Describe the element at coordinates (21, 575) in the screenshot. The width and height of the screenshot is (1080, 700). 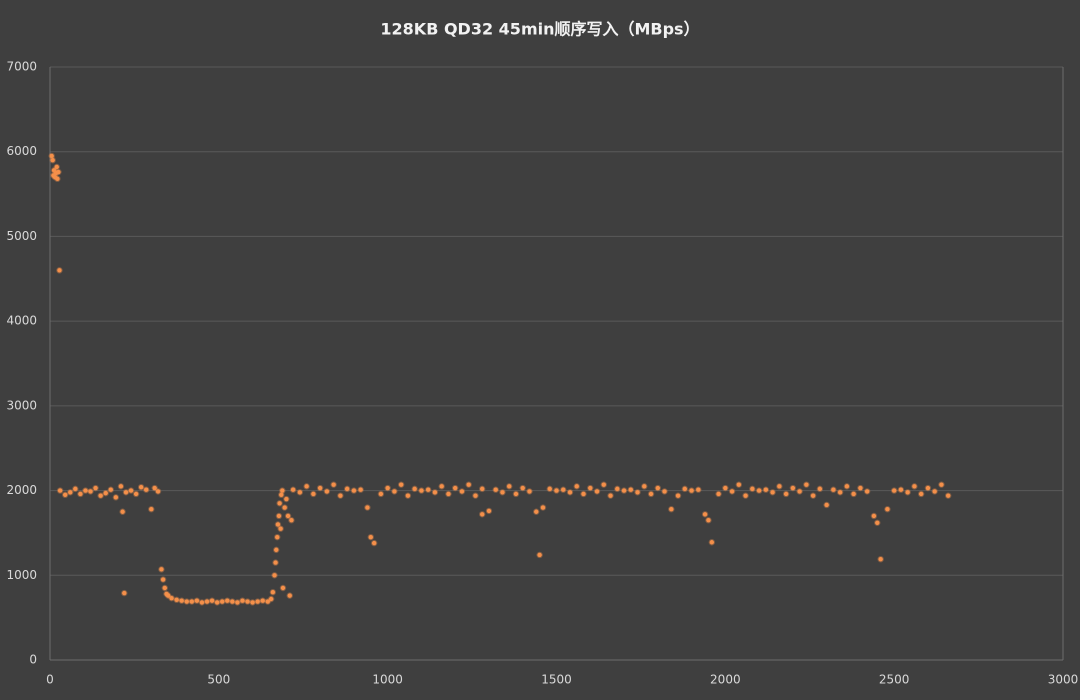
I see `y-tick-label: 1000` at that location.